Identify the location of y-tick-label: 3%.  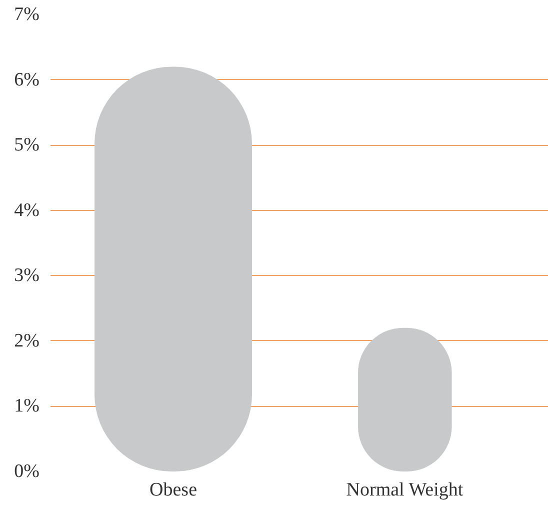
(27, 275).